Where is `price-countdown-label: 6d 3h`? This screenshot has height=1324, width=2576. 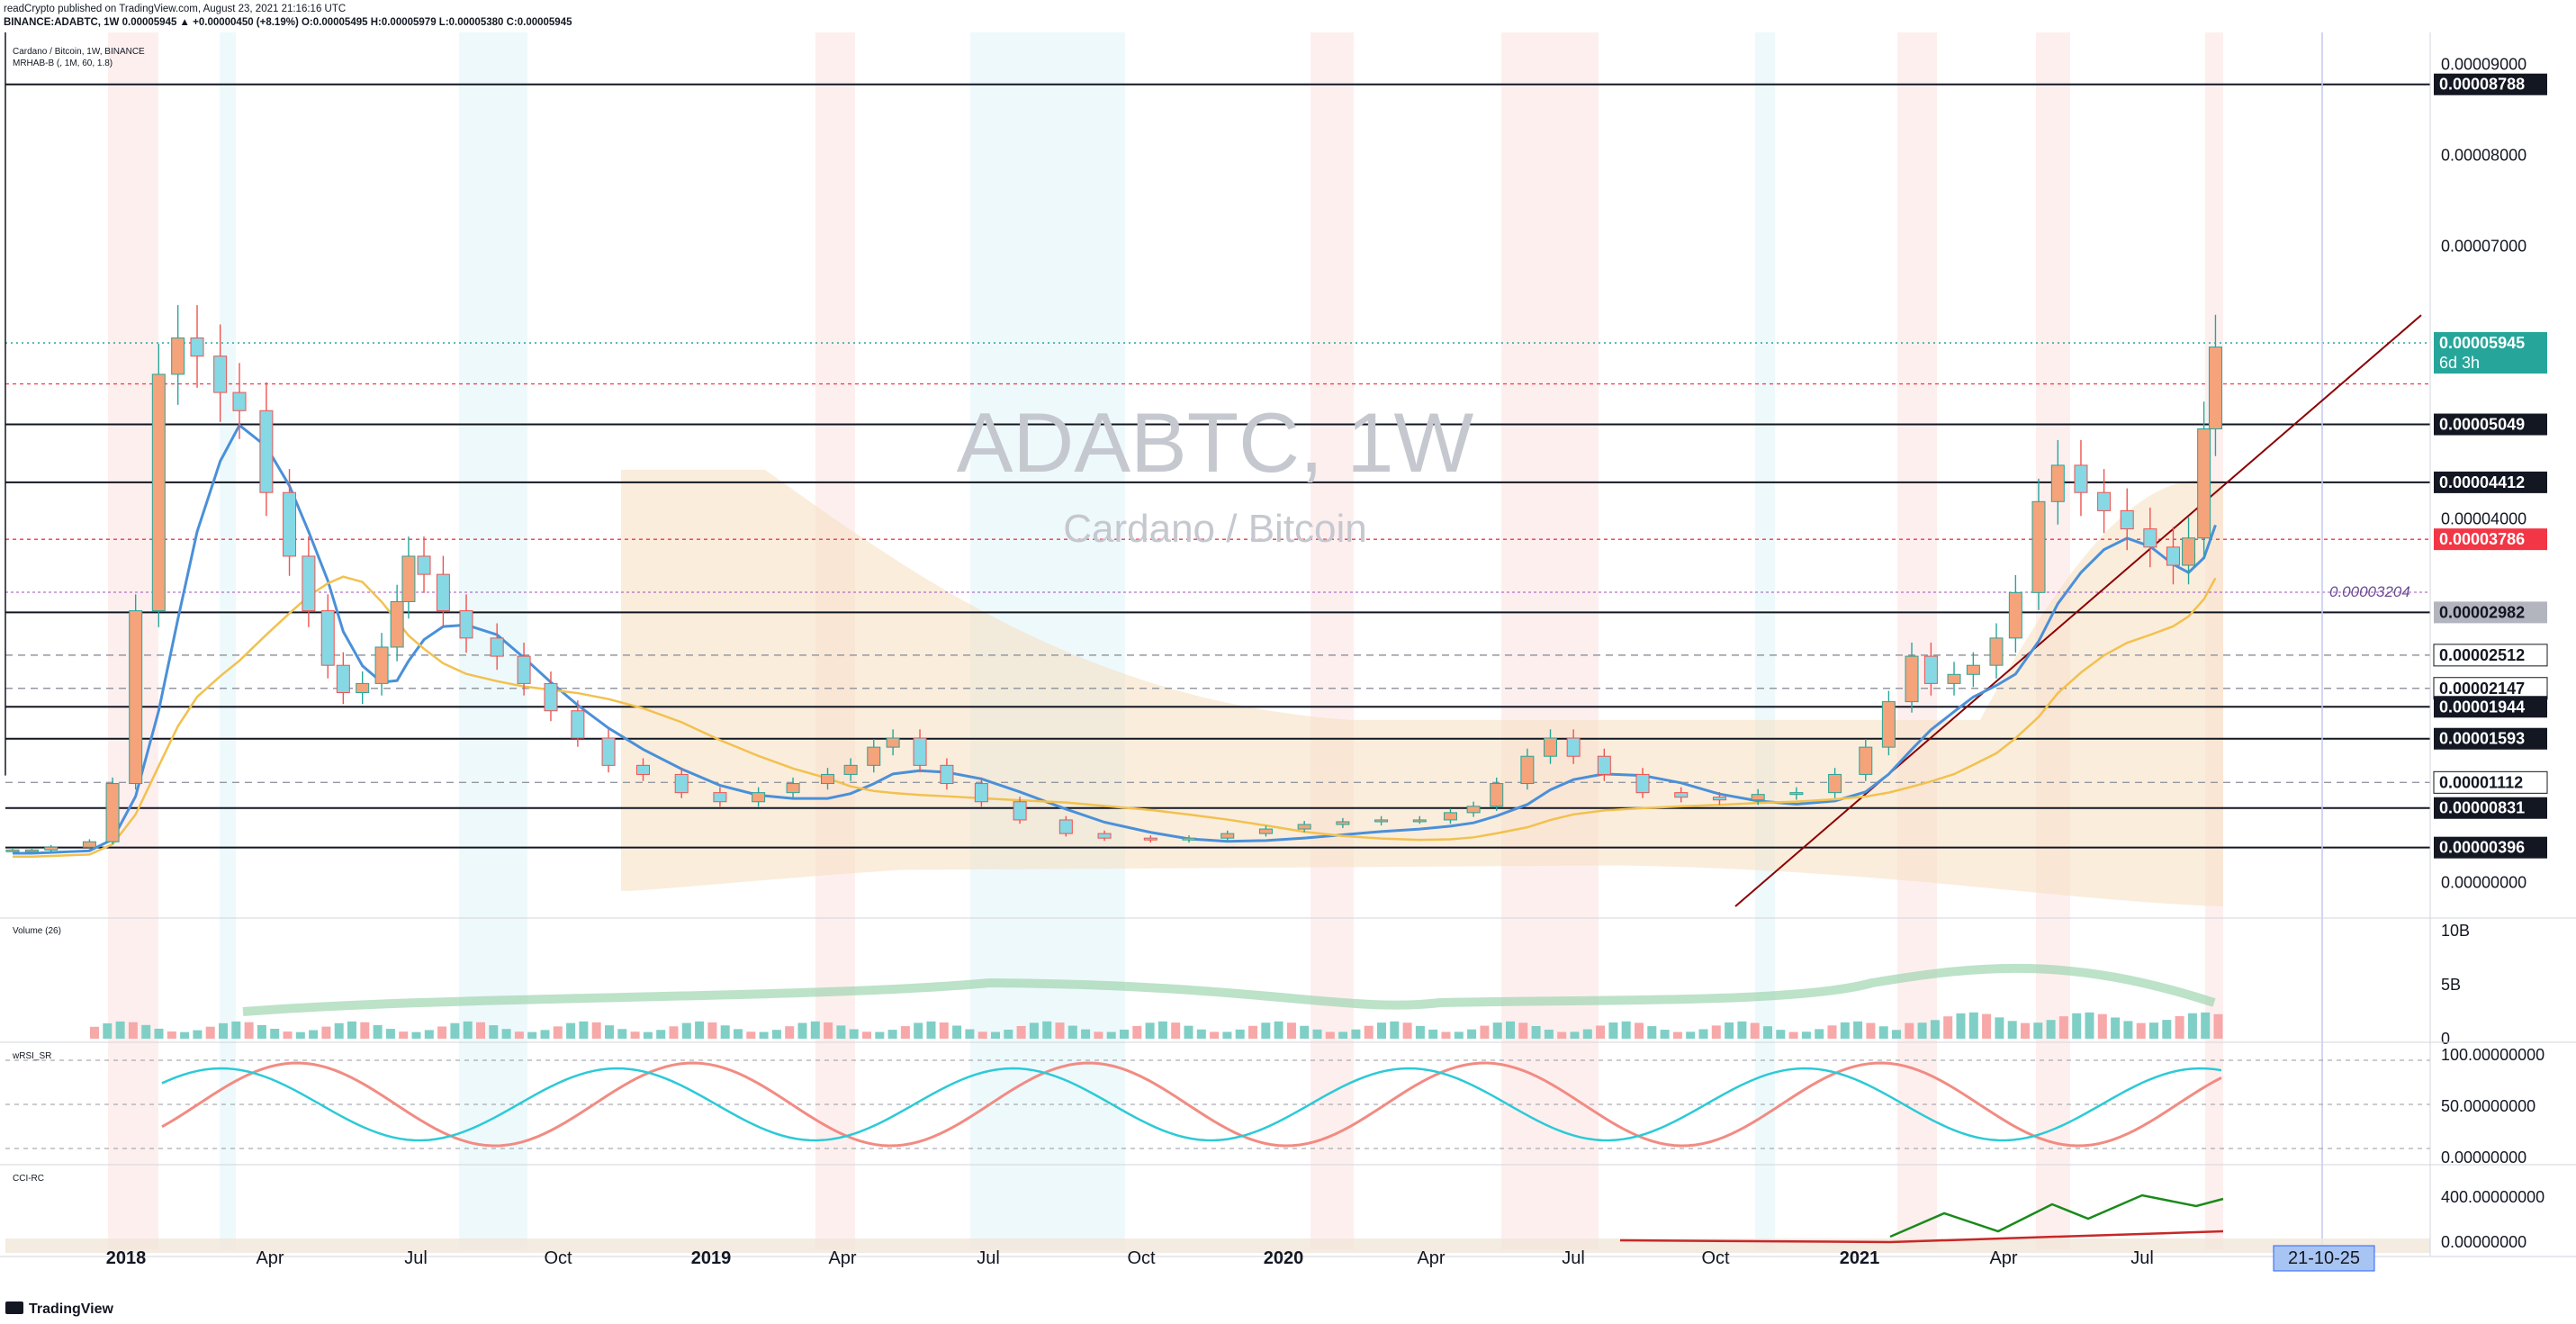 price-countdown-label: 6d 3h is located at coordinates (2459, 363).